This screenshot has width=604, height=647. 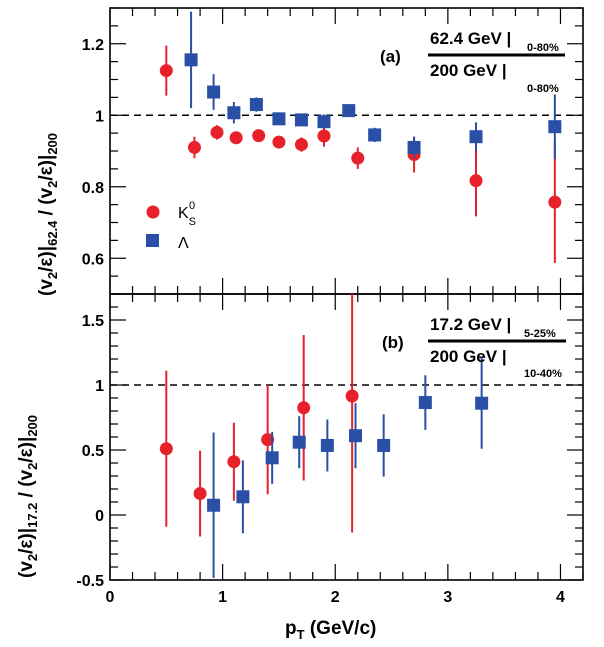 I want to click on panel-b-numerator-subscript: 5-25%, so click(x=540, y=334).